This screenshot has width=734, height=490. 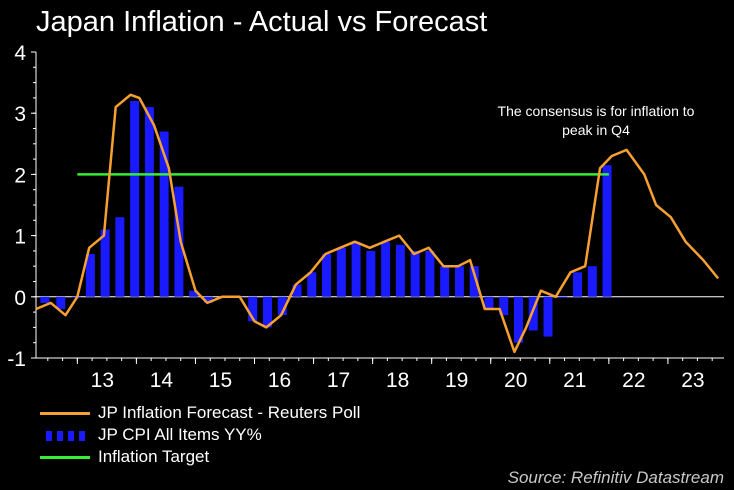 I want to click on y-tick-label: -1, so click(x=16, y=359).